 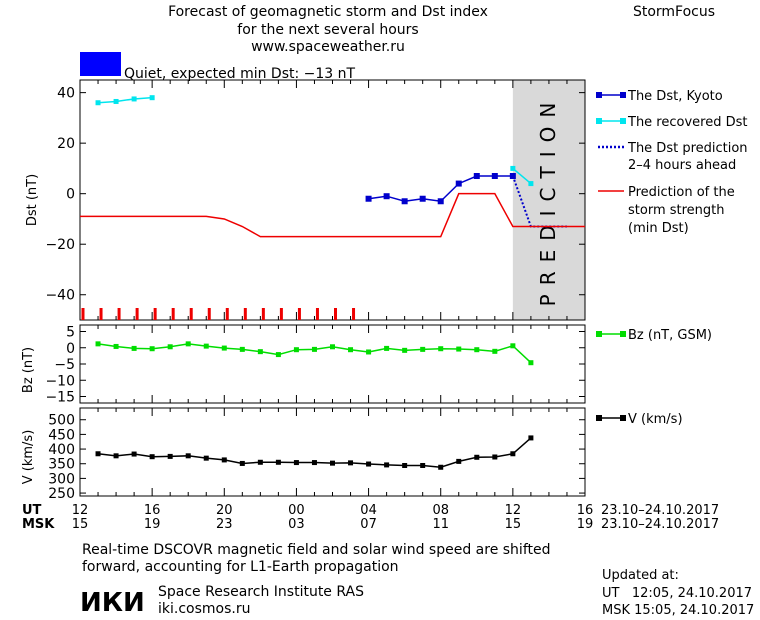 What do you see at coordinates (64, 365) in the screenshot?
I see `y-tick-label: −5` at bounding box center [64, 365].